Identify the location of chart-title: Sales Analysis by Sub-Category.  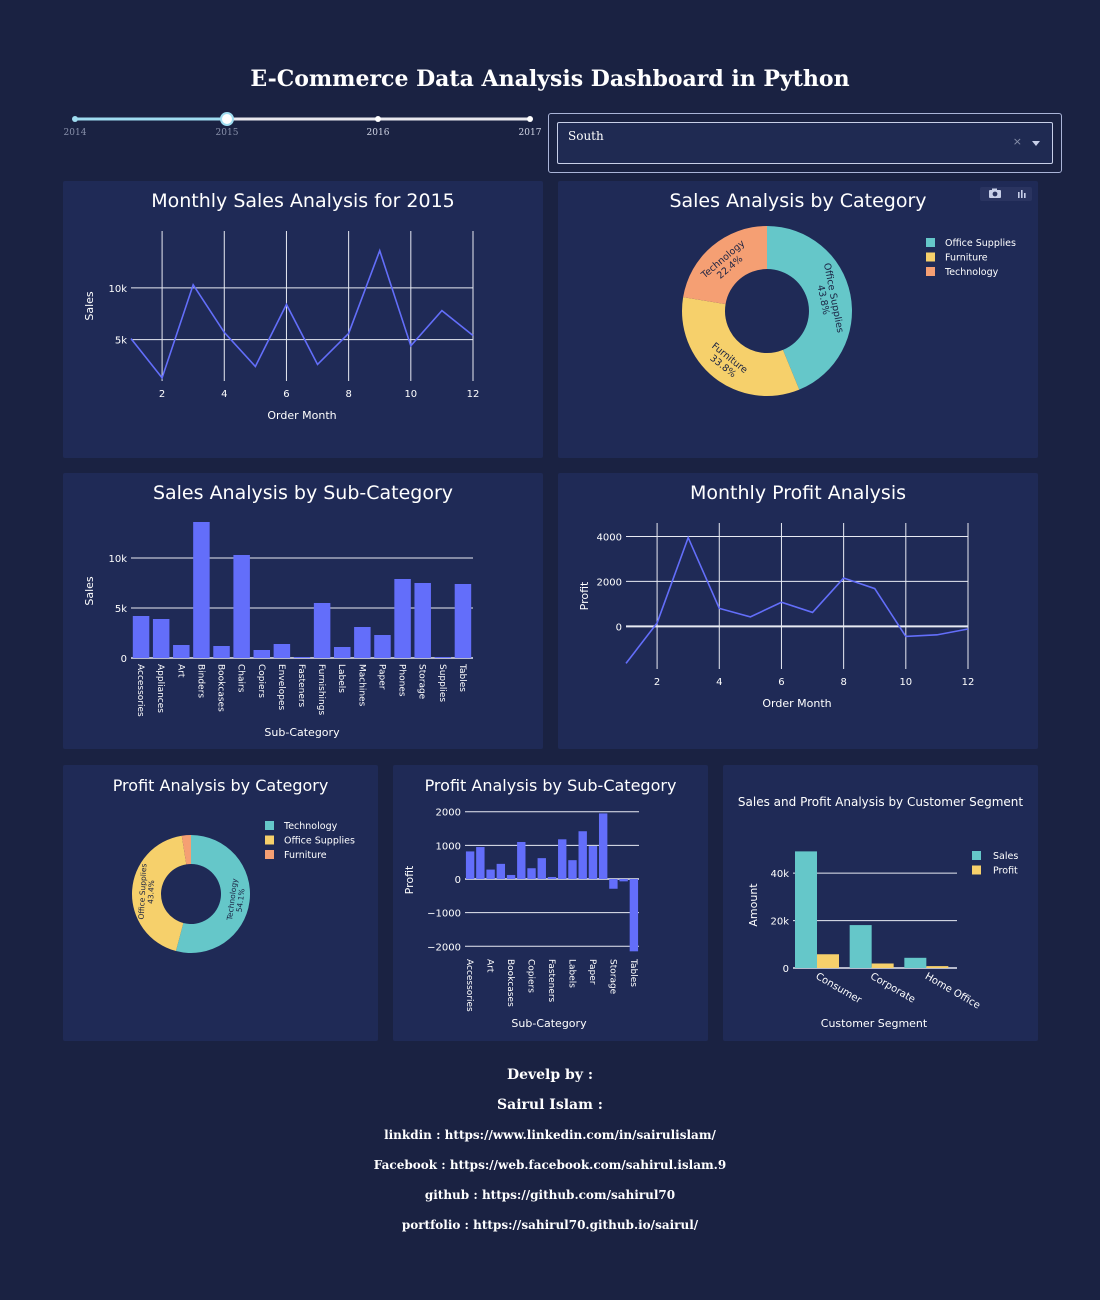
(303, 493).